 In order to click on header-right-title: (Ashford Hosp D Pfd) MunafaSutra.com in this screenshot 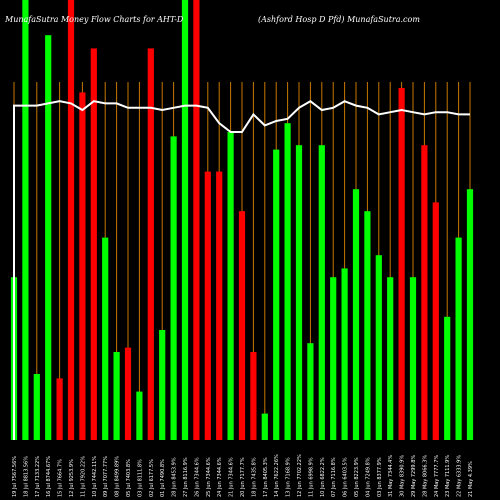, I will do `click(339, 19)`.